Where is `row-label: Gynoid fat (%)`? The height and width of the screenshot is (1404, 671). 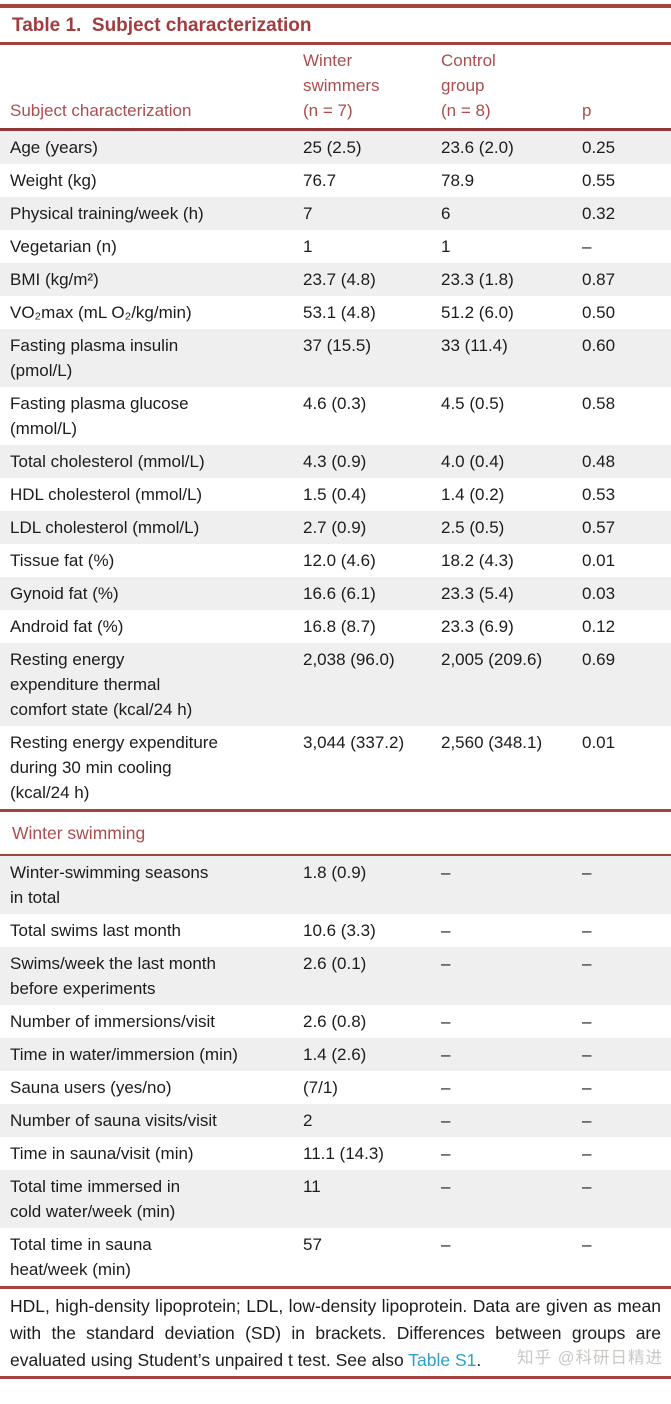
row-label: Gynoid fat (%) is located at coordinates (64, 593).